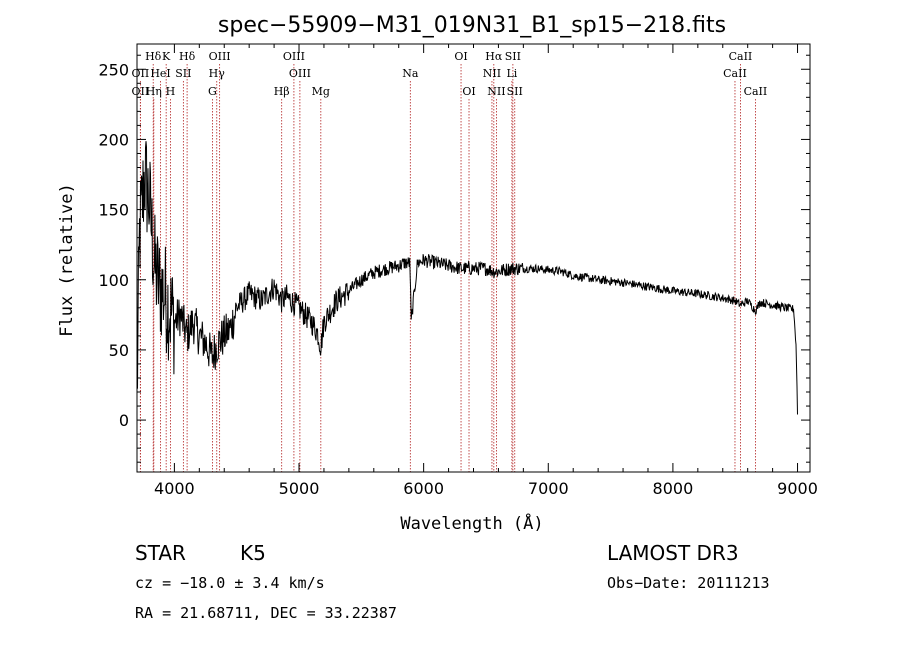 This screenshot has height=649, width=900. I want to click on spectral-line-label: G, so click(212, 91).